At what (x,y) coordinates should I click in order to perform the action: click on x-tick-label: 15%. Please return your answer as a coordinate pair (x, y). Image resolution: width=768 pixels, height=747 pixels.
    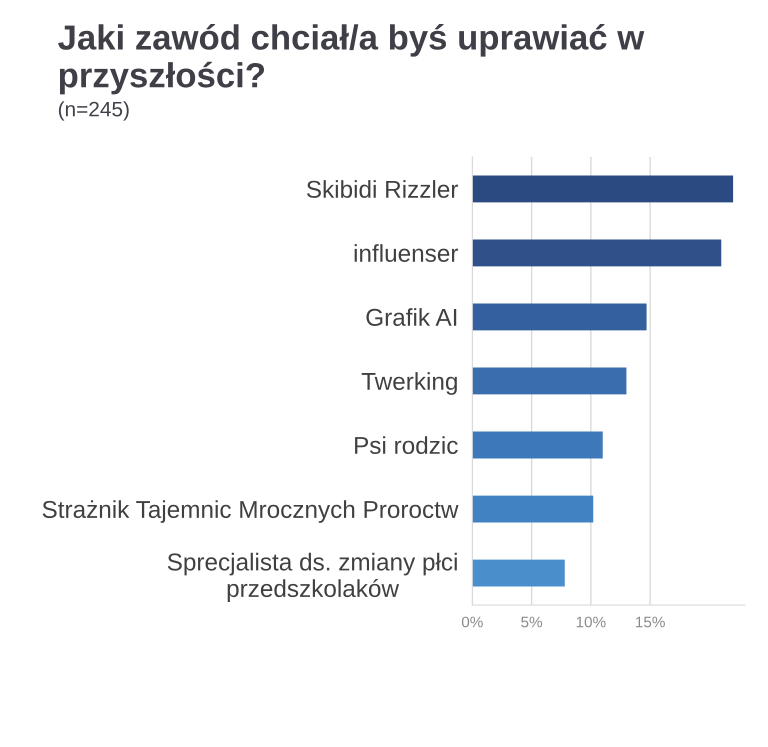
    Looking at the image, I should click on (650, 622).